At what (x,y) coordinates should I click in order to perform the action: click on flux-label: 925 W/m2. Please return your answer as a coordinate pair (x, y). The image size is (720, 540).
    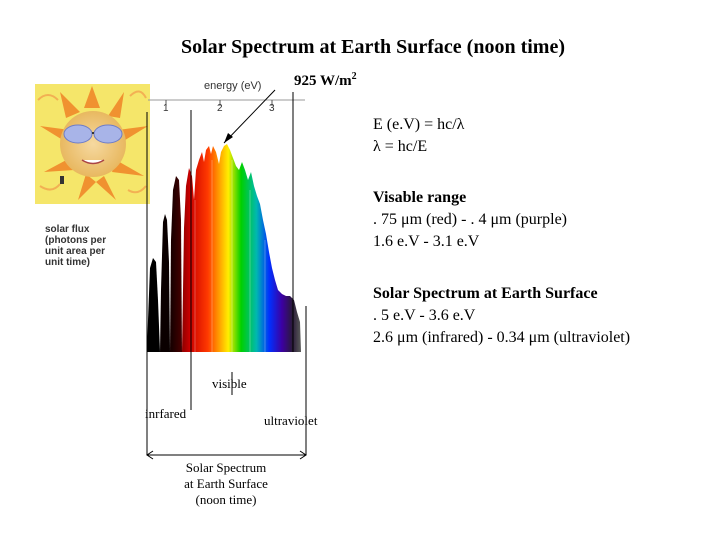
    Looking at the image, I should click on (325, 80).